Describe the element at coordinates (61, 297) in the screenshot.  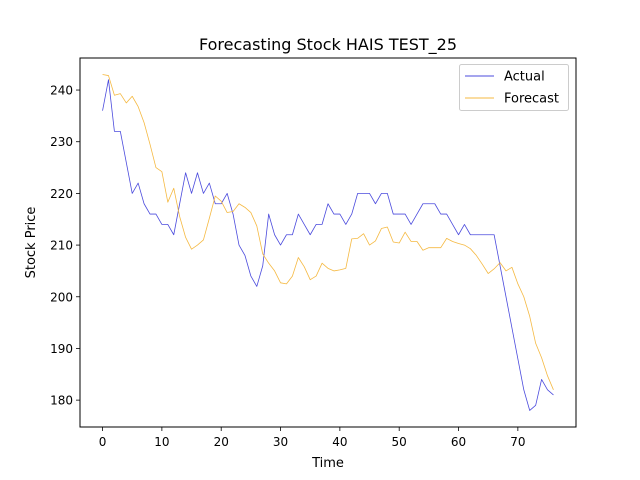
I see `y-tick-label: 200` at that location.